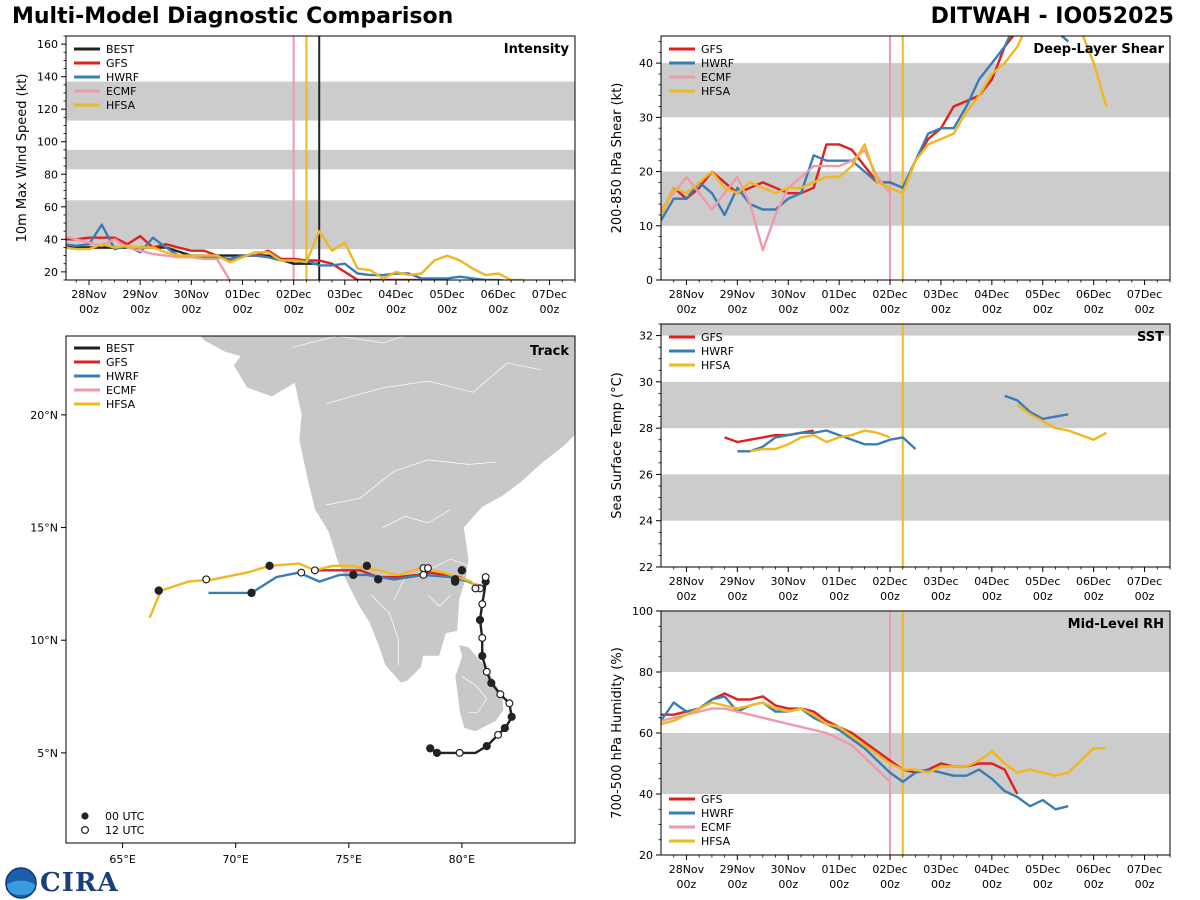 Image resolution: width=1200 pixels, height=900 pixels. What do you see at coordinates (47, 44) in the screenshot?
I see `y-tick-label: 160` at bounding box center [47, 44].